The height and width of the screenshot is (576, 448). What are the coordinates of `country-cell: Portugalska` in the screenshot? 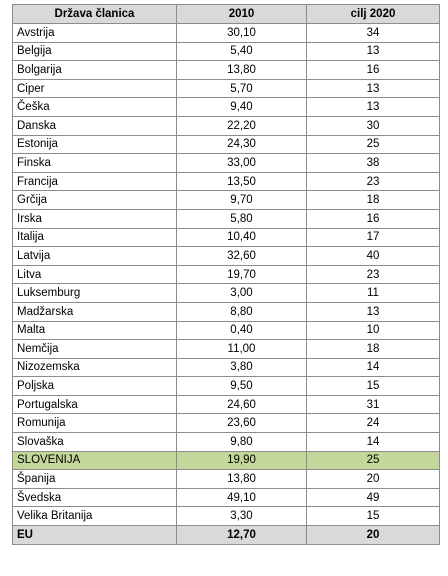 It's located at (94, 404).